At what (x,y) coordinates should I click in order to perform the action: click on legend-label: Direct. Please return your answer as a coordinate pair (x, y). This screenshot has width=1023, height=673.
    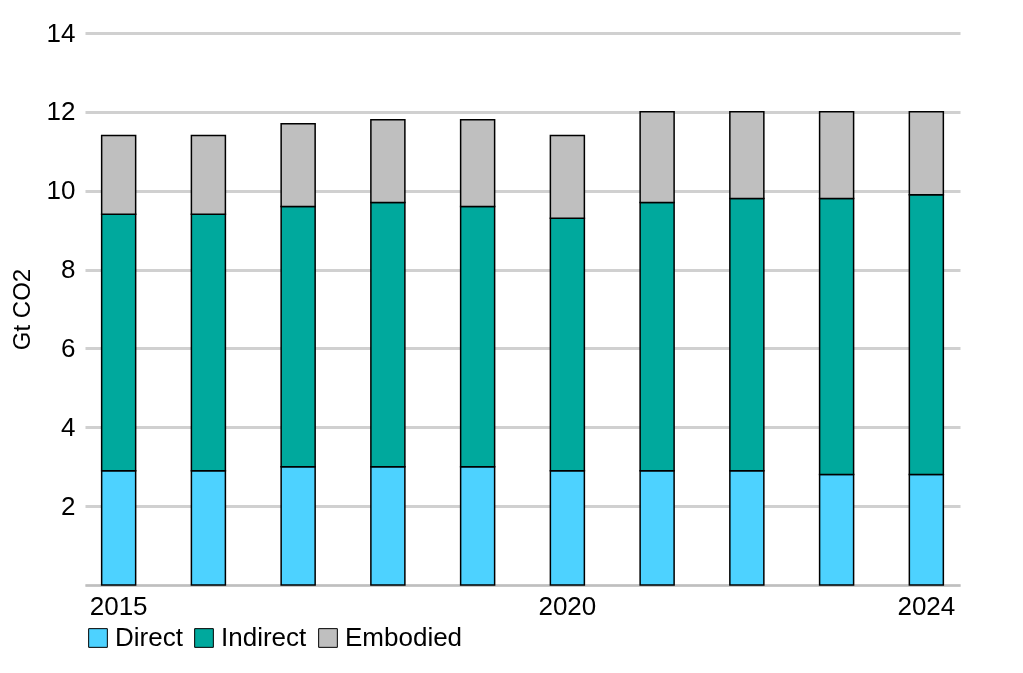
    Looking at the image, I should click on (149, 637).